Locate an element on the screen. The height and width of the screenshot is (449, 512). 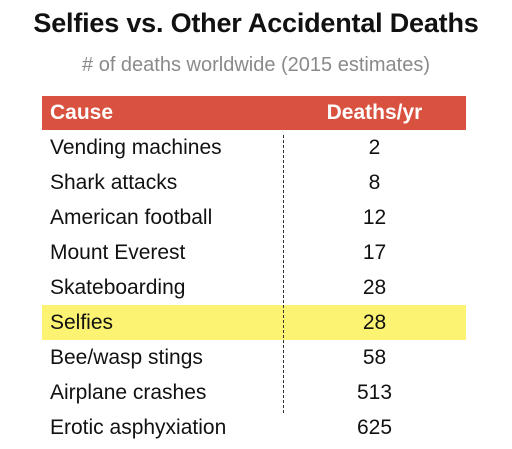
cause-cell: Selfies is located at coordinates (82, 322).